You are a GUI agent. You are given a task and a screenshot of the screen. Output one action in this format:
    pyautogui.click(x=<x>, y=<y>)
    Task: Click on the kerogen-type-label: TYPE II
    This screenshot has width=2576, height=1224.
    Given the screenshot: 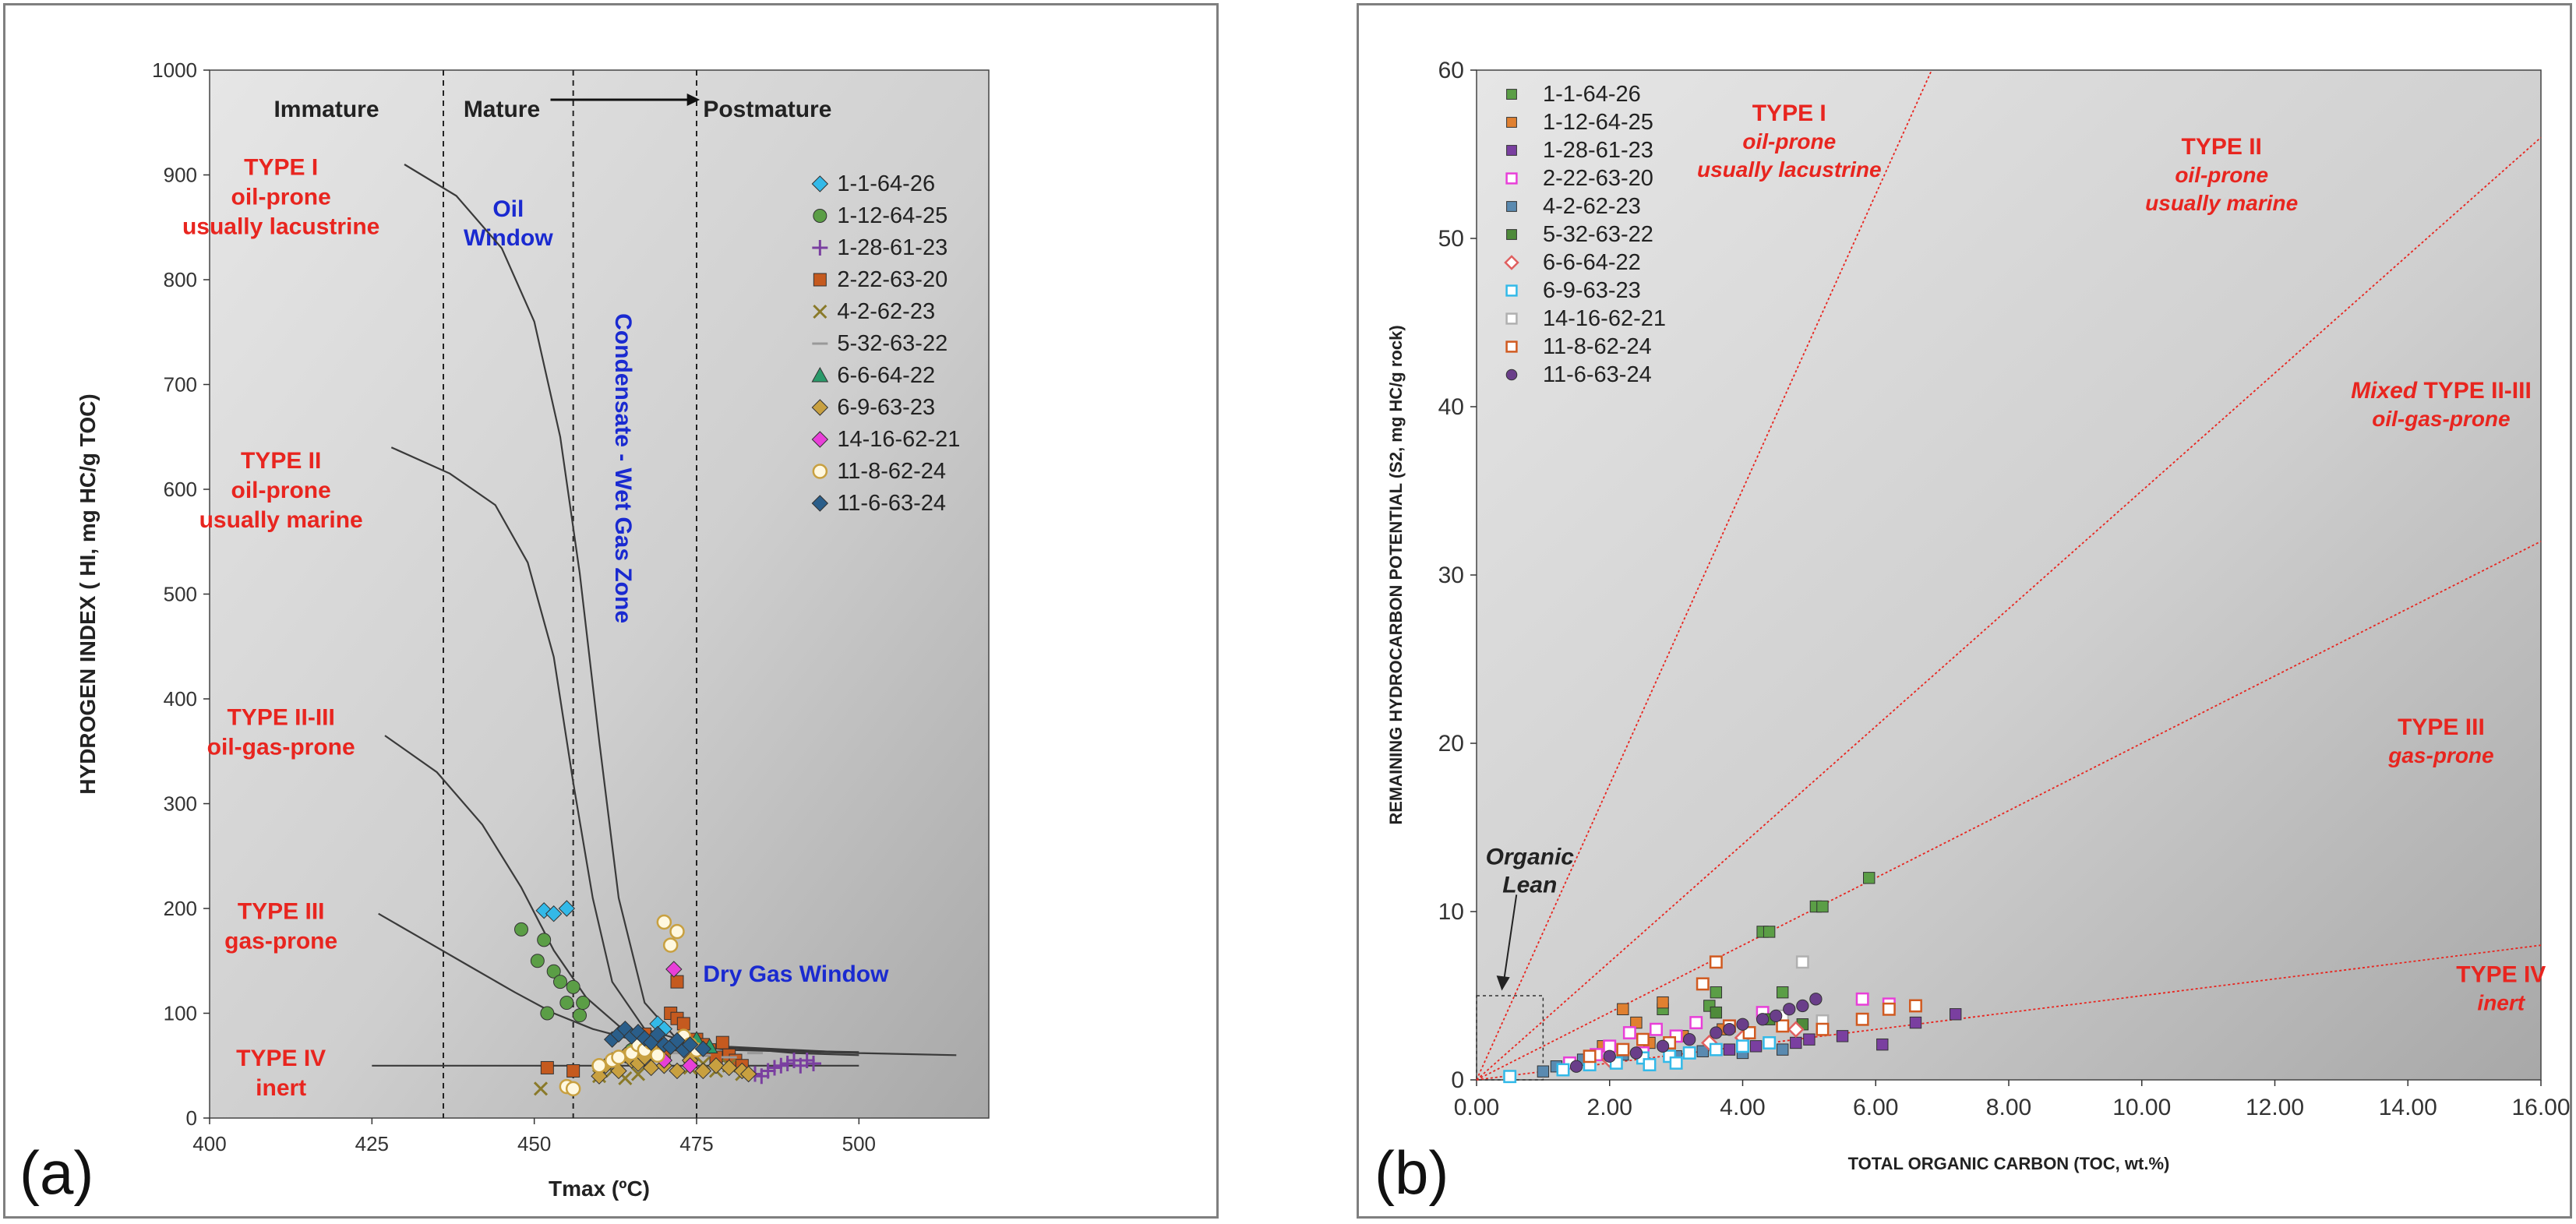 What is the action you would take?
    pyautogui.click(x=281, y=461)
    